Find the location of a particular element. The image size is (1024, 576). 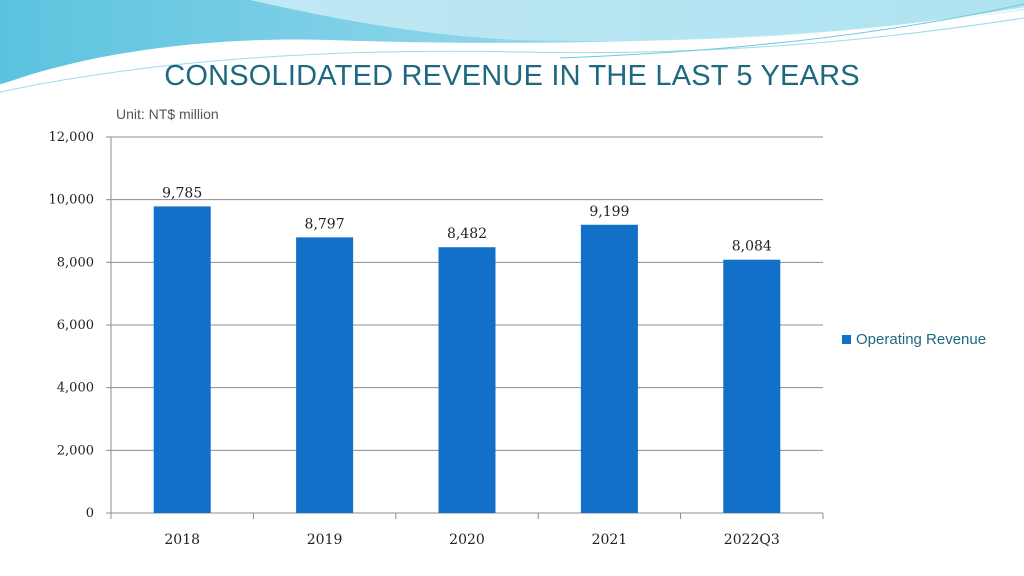

y-tick-label: 0 is located at coordinates (90, 513).